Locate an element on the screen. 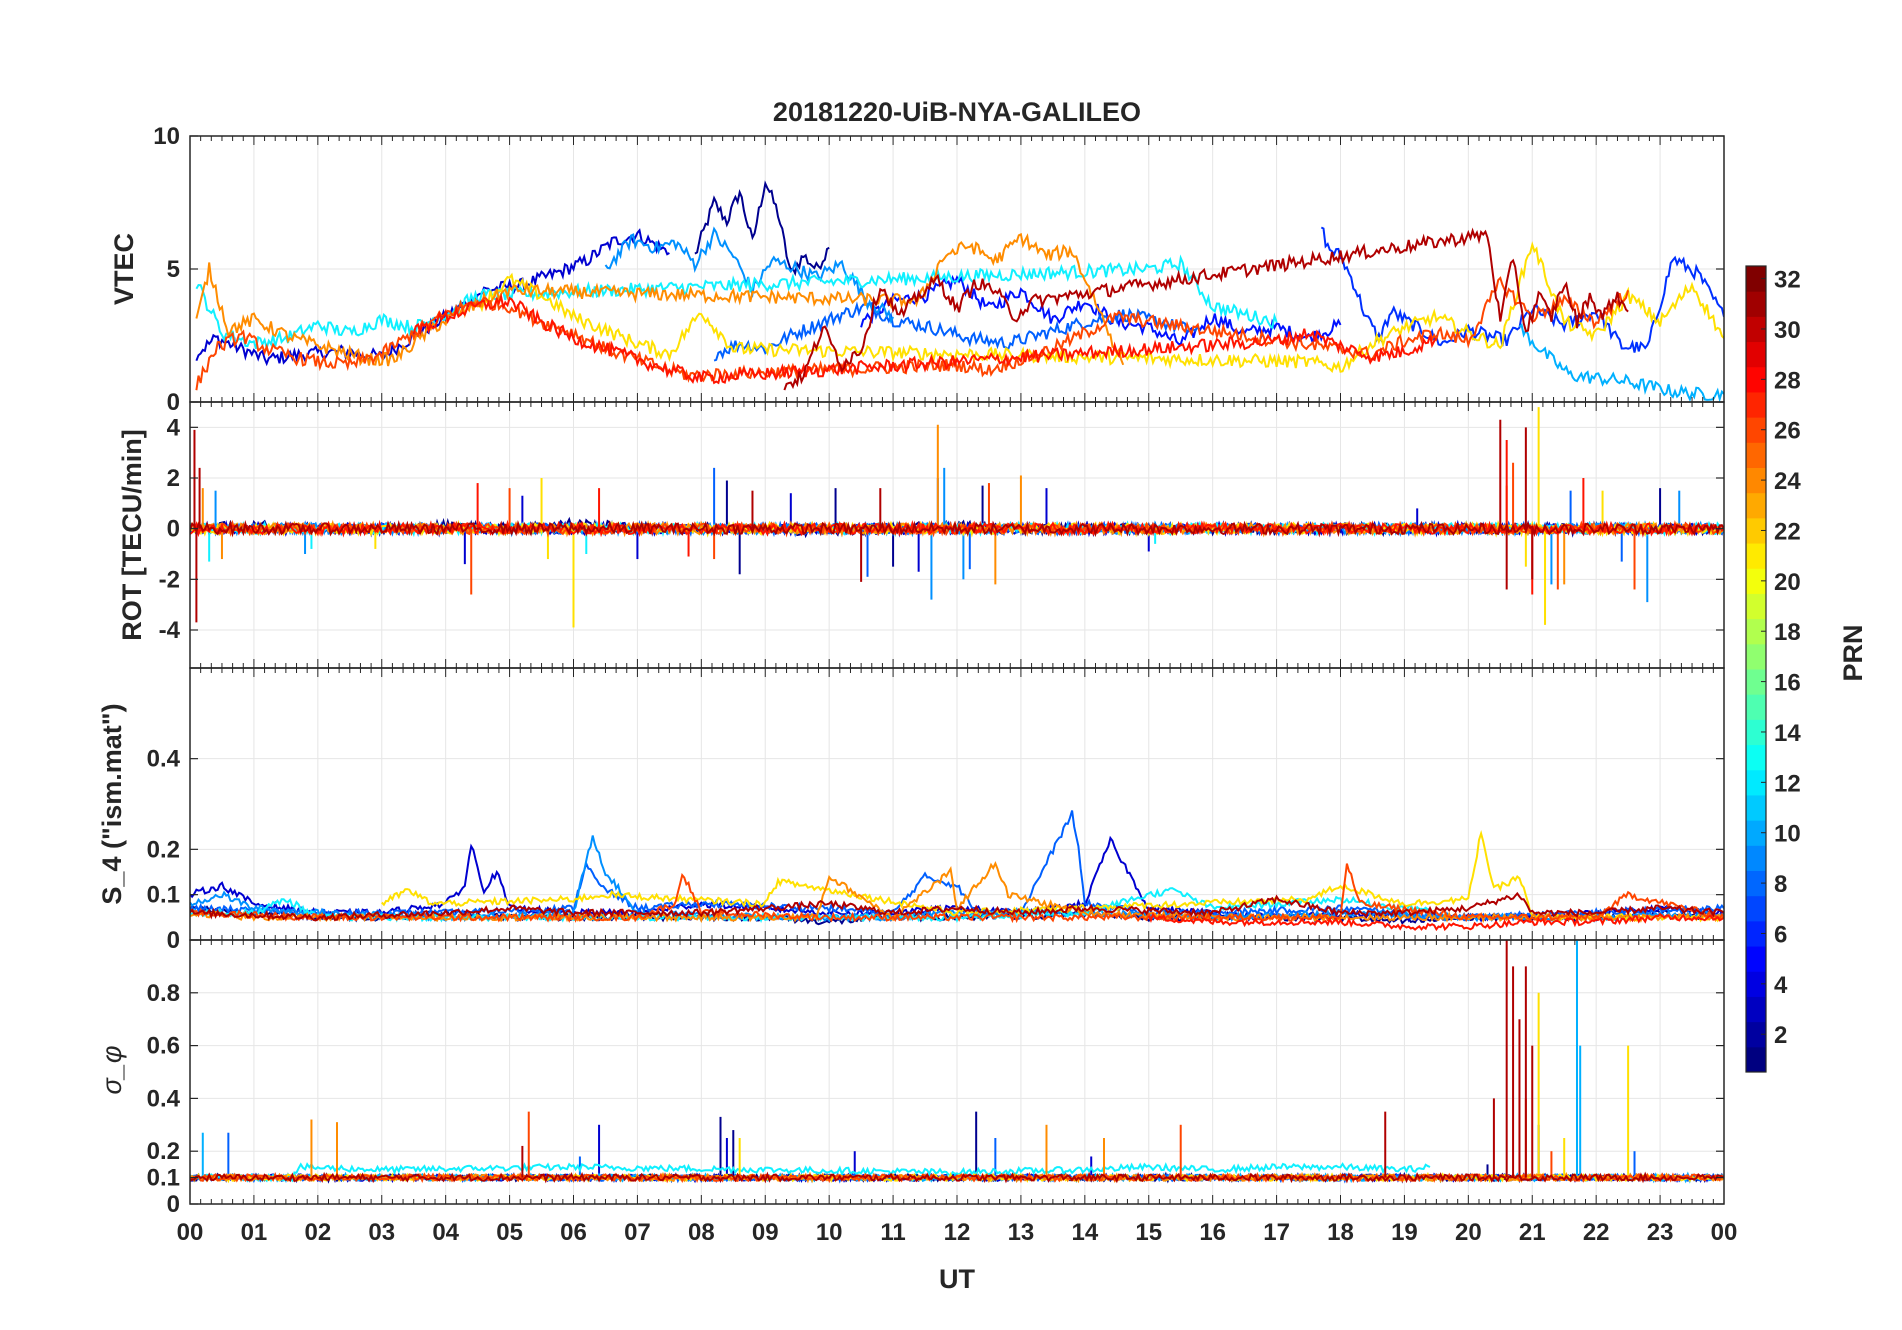 The image size is (1902, 1330). colorbar-frame is located at coordinates (1756, 669).